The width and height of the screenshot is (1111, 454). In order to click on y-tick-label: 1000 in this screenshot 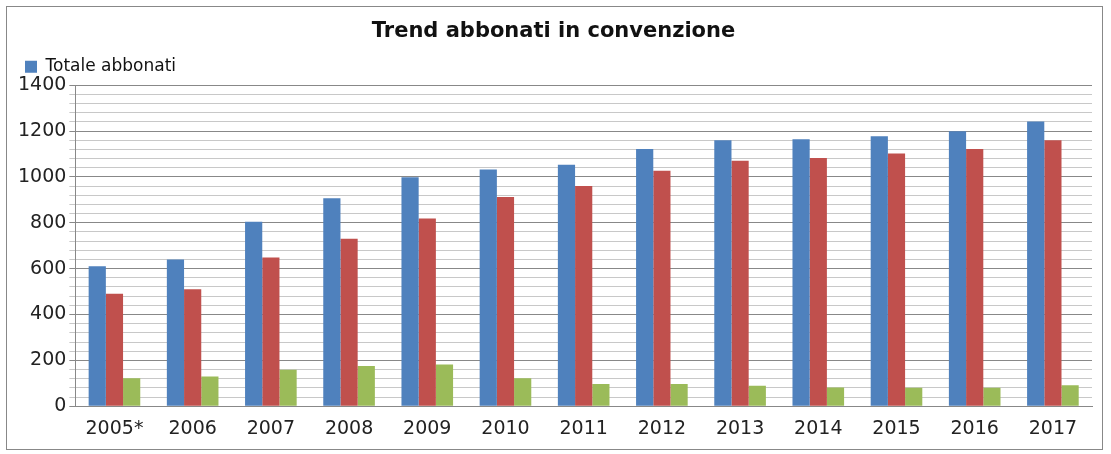, I will do `click(42, 174)`.